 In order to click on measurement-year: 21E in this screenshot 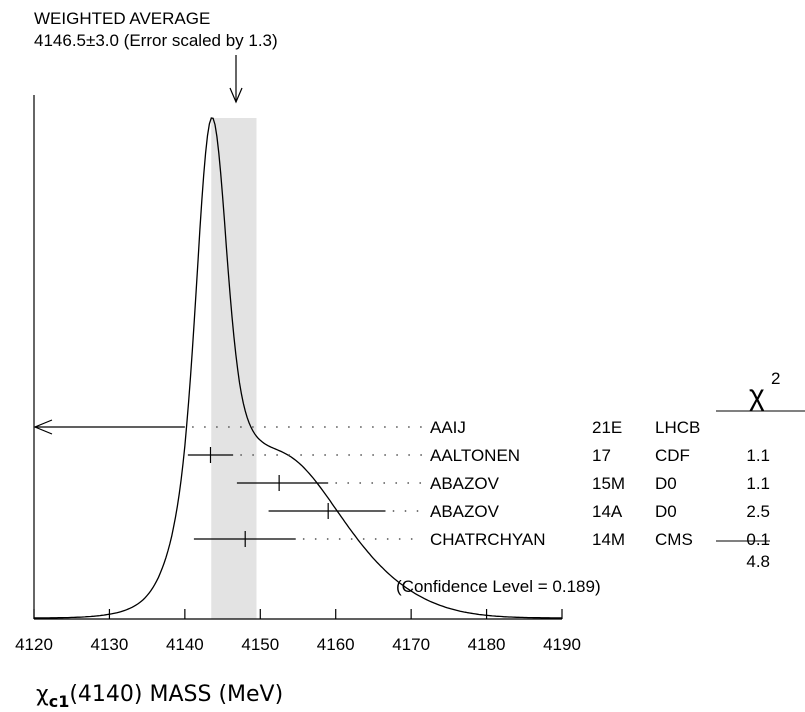, I will do `click(607, 427)`.